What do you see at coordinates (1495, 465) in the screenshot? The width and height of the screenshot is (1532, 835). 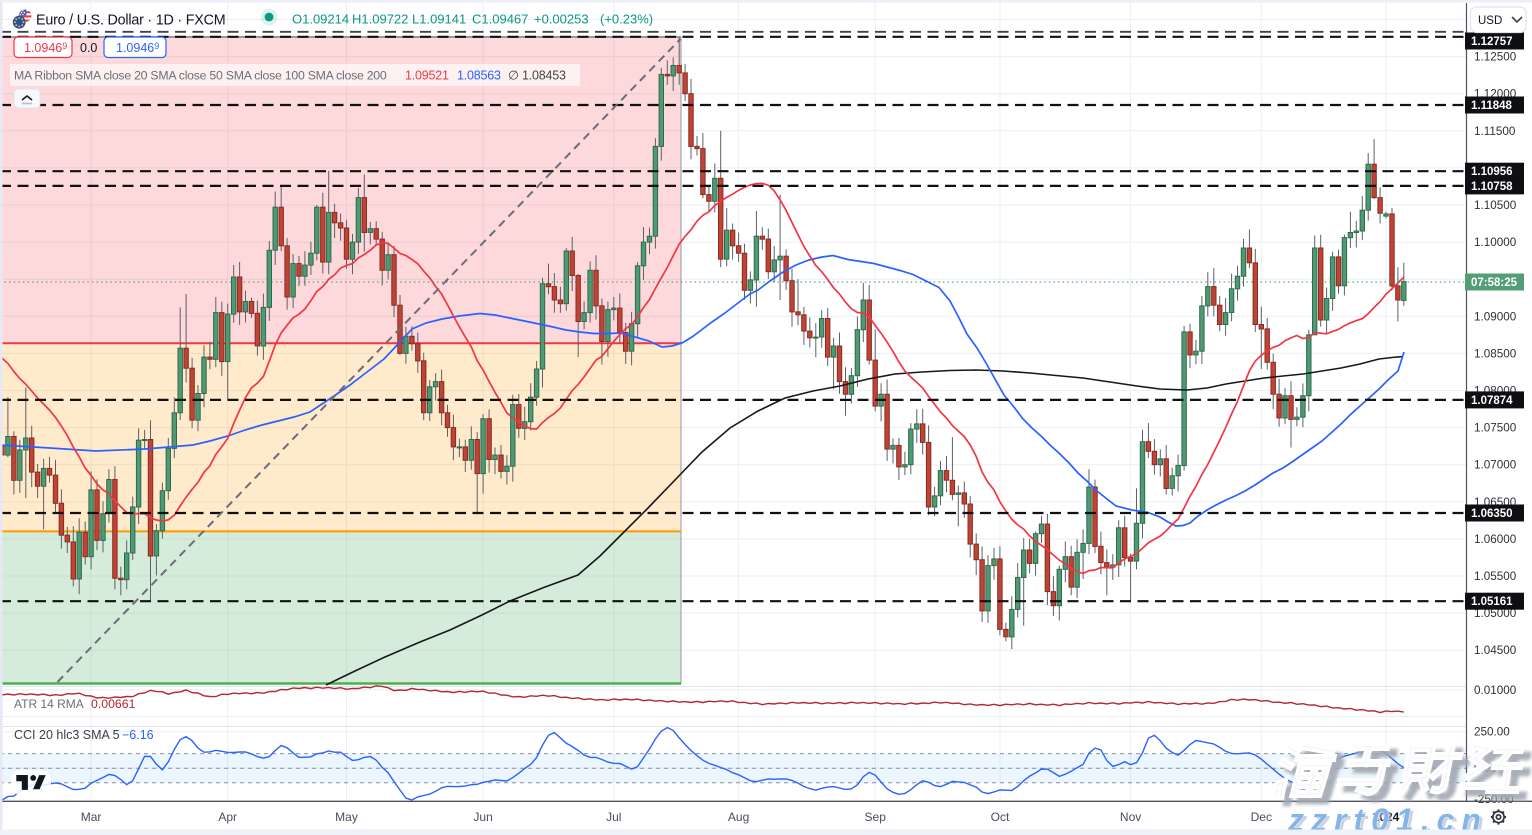 I see `svg-text: 1.07000` at bounding box center [1495, 465].